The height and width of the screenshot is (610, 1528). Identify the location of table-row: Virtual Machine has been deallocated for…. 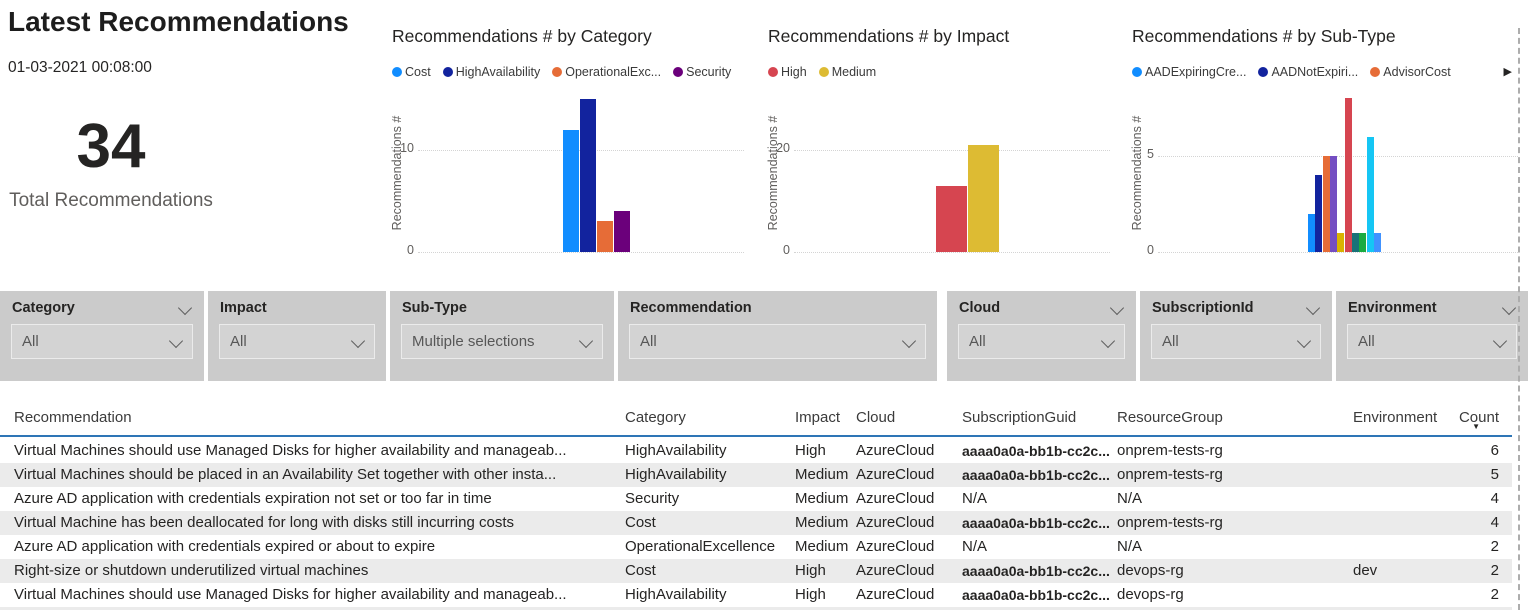
(756, 523).